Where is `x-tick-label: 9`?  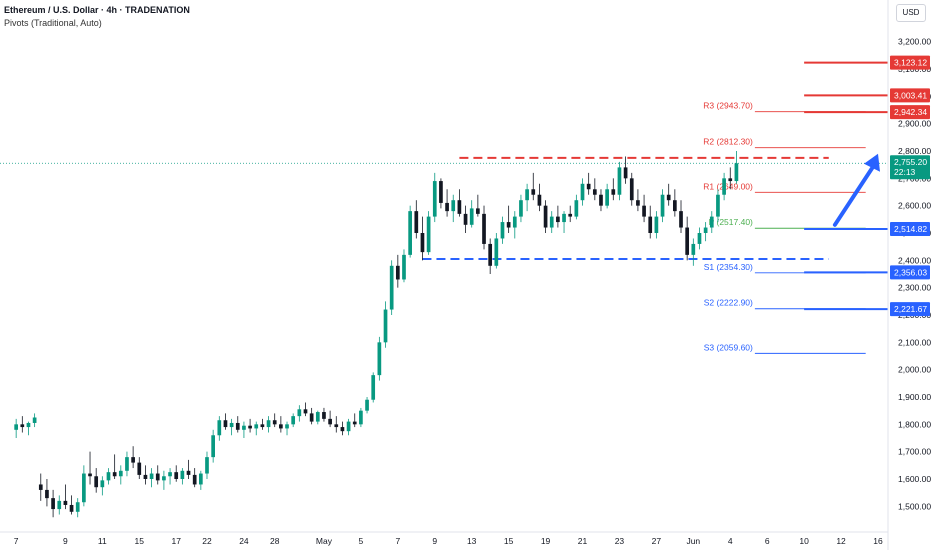
x-tick-label: 9 is located at coordinates (434, 541).